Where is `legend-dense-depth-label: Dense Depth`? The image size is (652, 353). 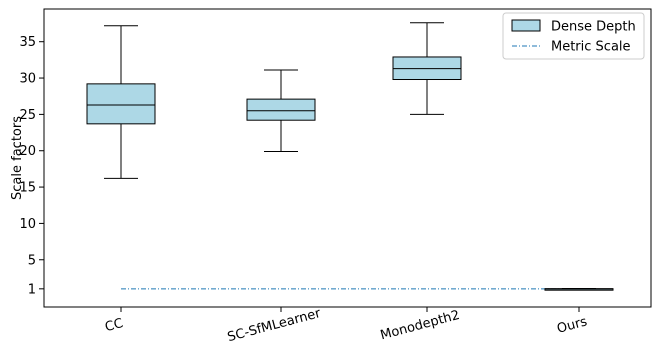 legend-dense-depth-label: Dense Depth is located at coordinates (593, 27).